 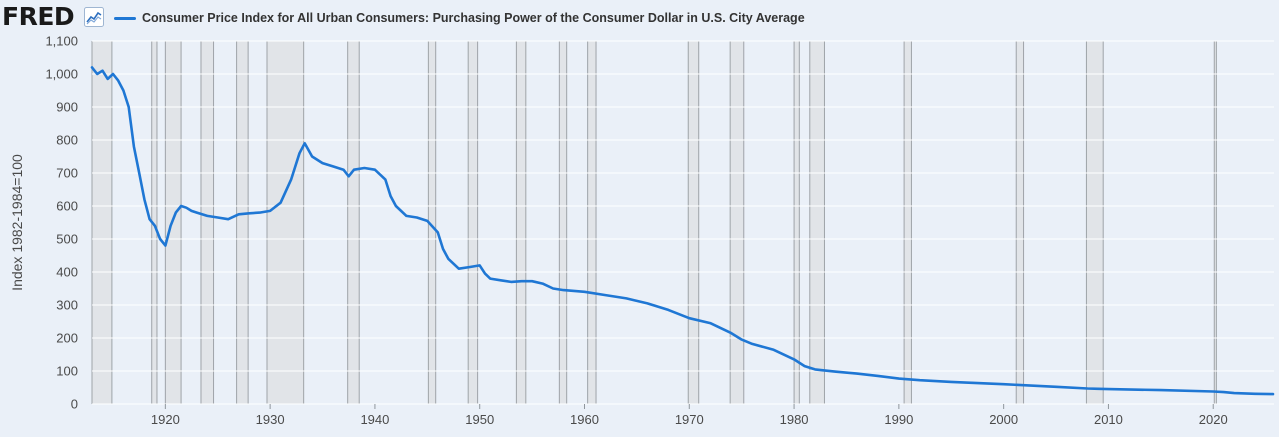 What do you see at coordinates (67, 107) in the screenshot?
I see `y-tick-label: 900` at bounding box center [67, 107].